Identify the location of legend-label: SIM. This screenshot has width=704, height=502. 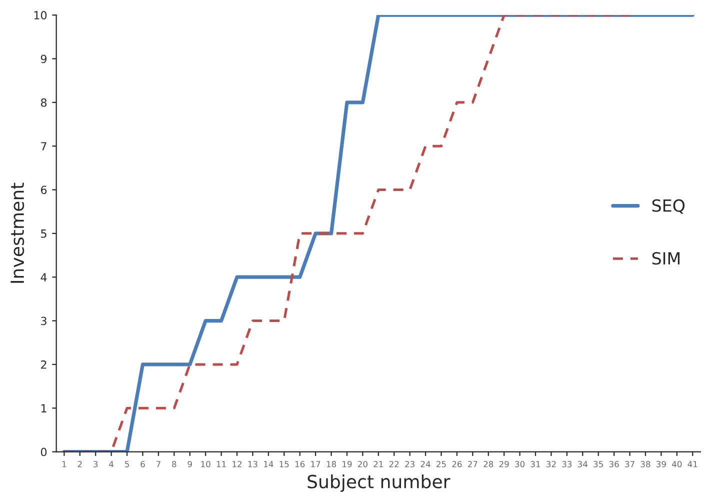
(666, 258).